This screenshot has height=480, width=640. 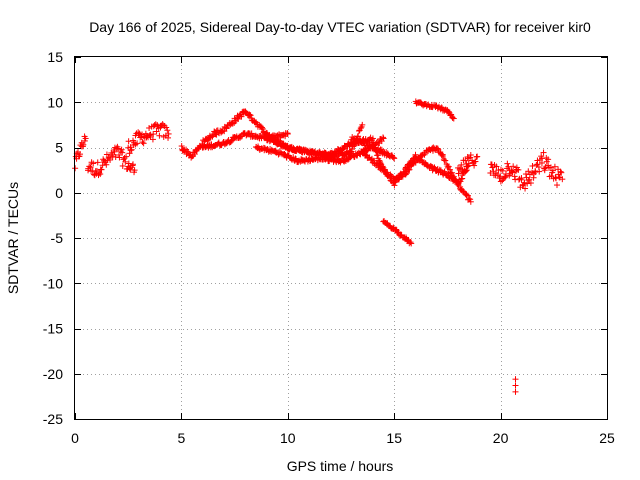 I want to click on y-tick-label: -5, so click(x=57, y=238).